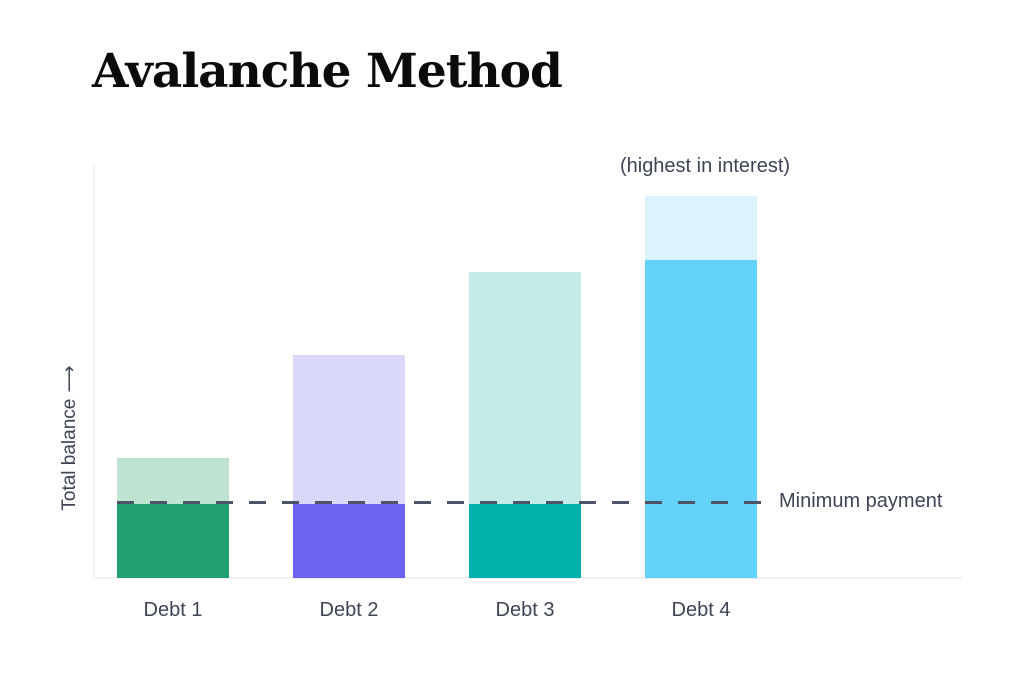 The height and width of the screenshot is (683, 1024). What do you see at coordinates (69, 454) in the screenshot?
I see `y-axis-label-text: Total balance` at bounding box center [69, 454].